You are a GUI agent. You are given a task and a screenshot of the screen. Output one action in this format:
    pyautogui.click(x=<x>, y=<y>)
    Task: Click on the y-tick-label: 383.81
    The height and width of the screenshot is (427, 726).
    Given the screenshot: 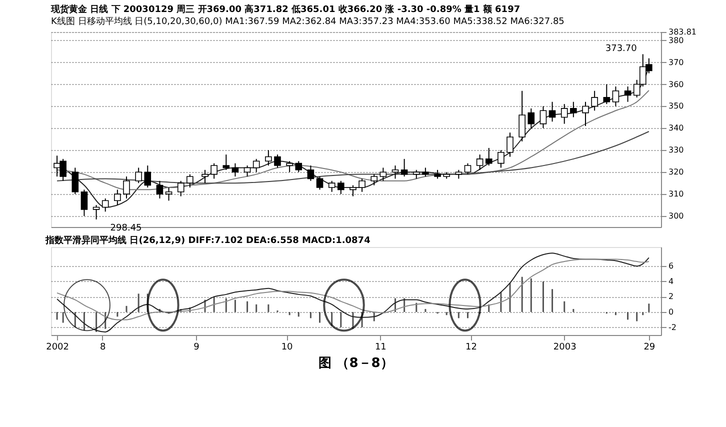 What is the action you would take?
    pyautogui.click(x=682, y=32)
    